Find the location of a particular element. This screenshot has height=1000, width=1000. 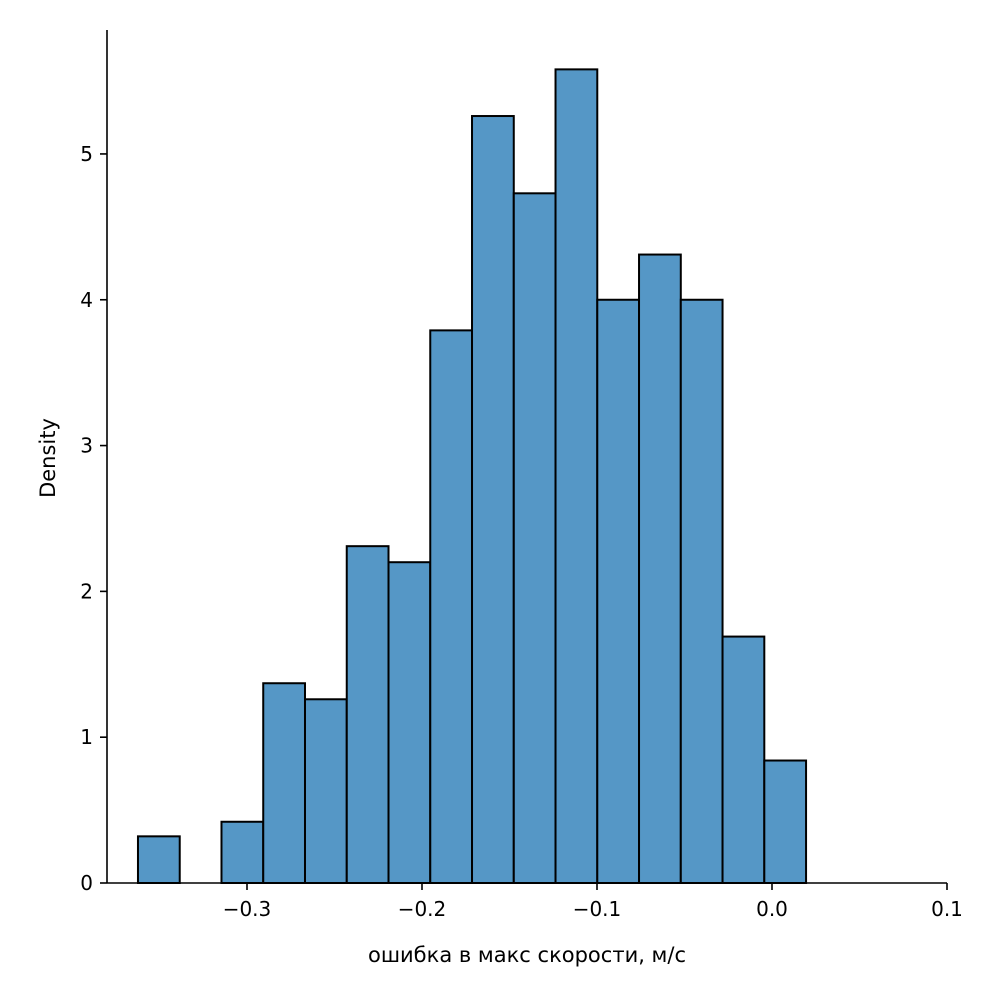

x-tick-label: 0.1 is located at coordinates (947, 909).